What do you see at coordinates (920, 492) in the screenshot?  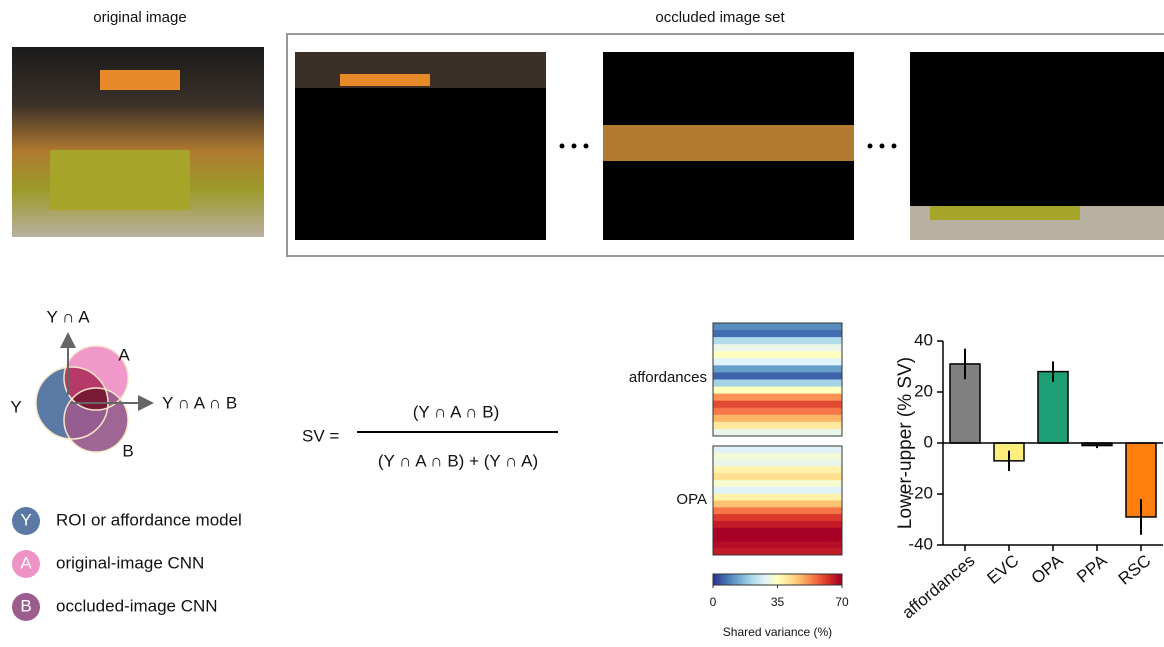 I see `y-tick-label: -20` at bounding box center [920, 492].